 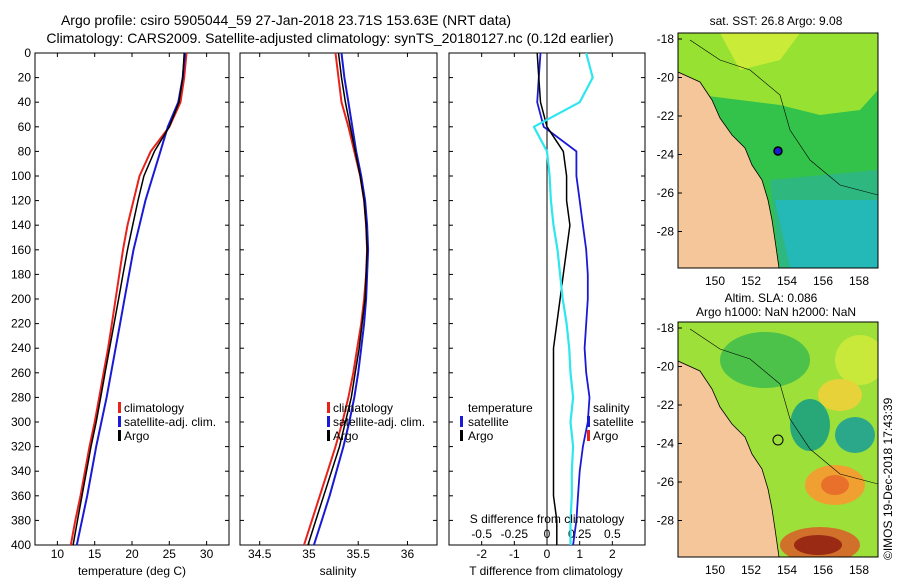 I want to click on y-tick-label: 160, so click(x=21, y=250).